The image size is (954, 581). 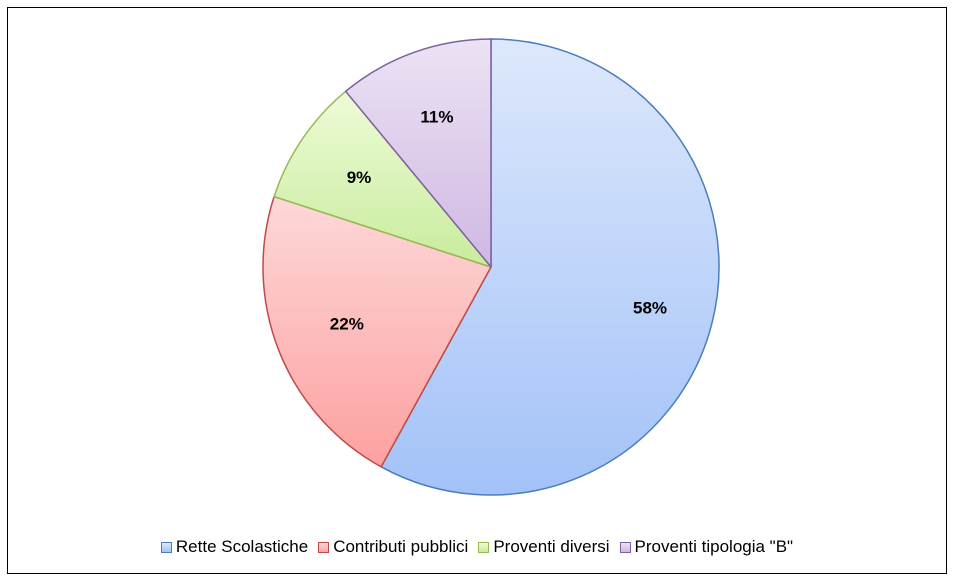 I want to click on legend-item-rette-scolastiche: Rette Scolastiche, so click(x=234, y=547).